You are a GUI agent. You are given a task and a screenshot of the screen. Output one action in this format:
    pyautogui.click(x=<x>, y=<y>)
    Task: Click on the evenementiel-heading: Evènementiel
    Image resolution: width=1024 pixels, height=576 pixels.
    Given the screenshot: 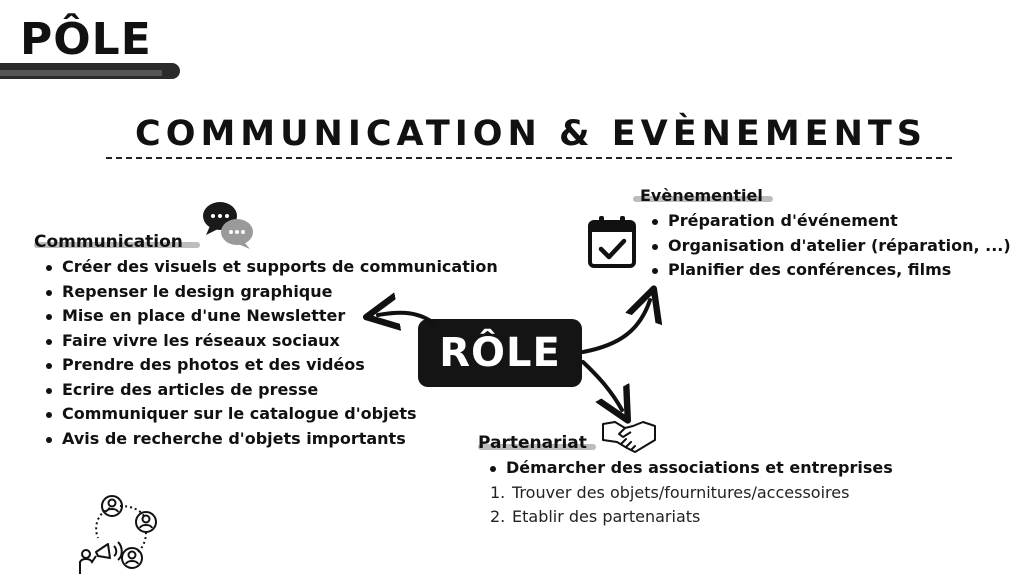 What is the action you would take?
    pyautogui.click(x=701, y=195)
    